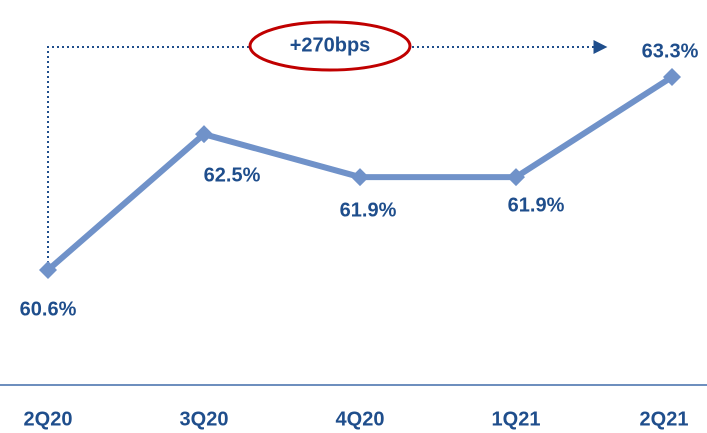 Image resolution: width=707 pixels, height=433 pixels. I want to click on x-tick-label: 2Q20, so click(48, 419).